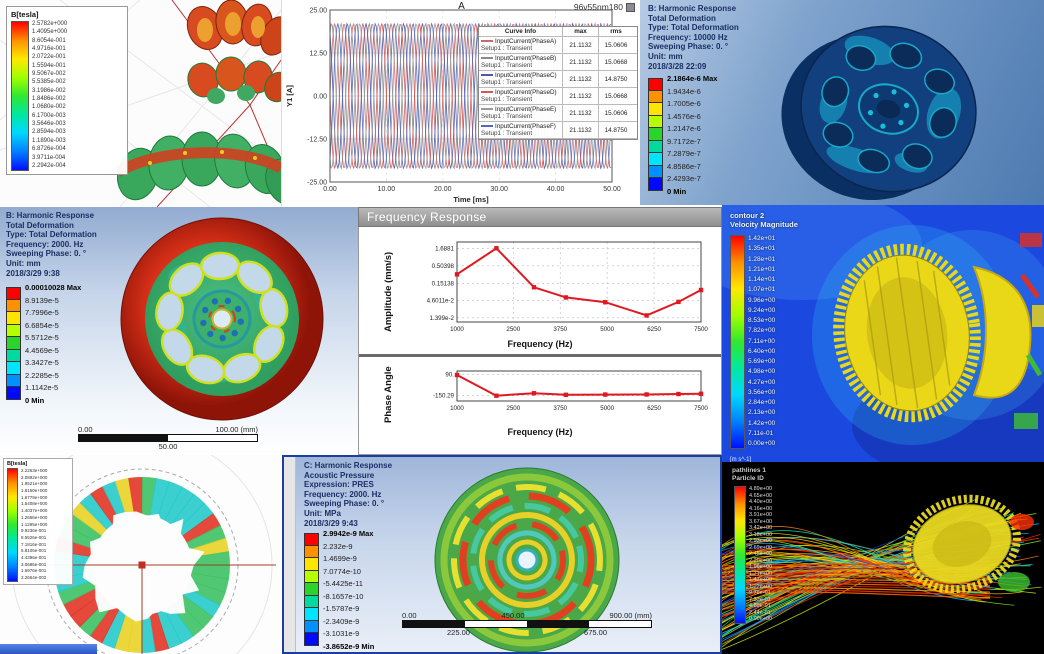 The height and width of the screenshot is (654, 1044). I want to click on legend-row: 1.7005e-6, so click(682, 107).